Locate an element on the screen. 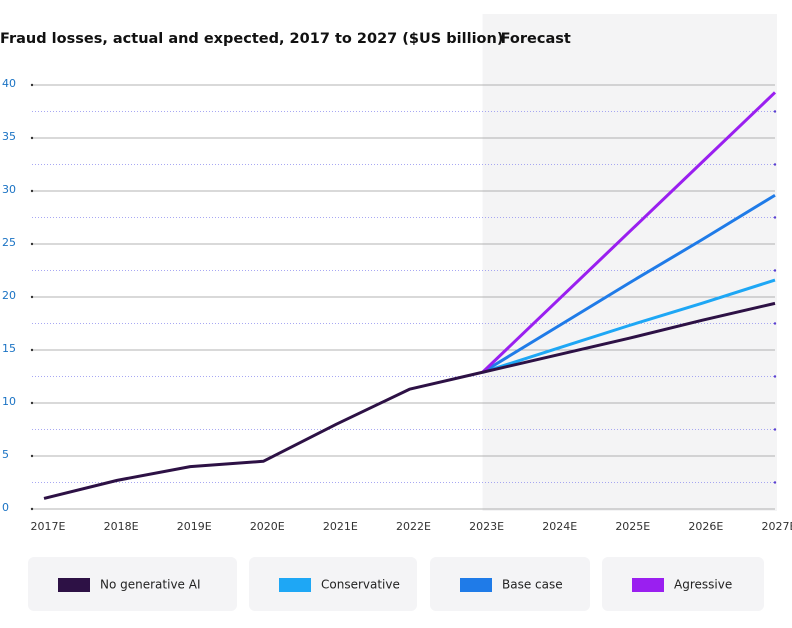  legend-label: Base case is located at coordinates (532, 585).